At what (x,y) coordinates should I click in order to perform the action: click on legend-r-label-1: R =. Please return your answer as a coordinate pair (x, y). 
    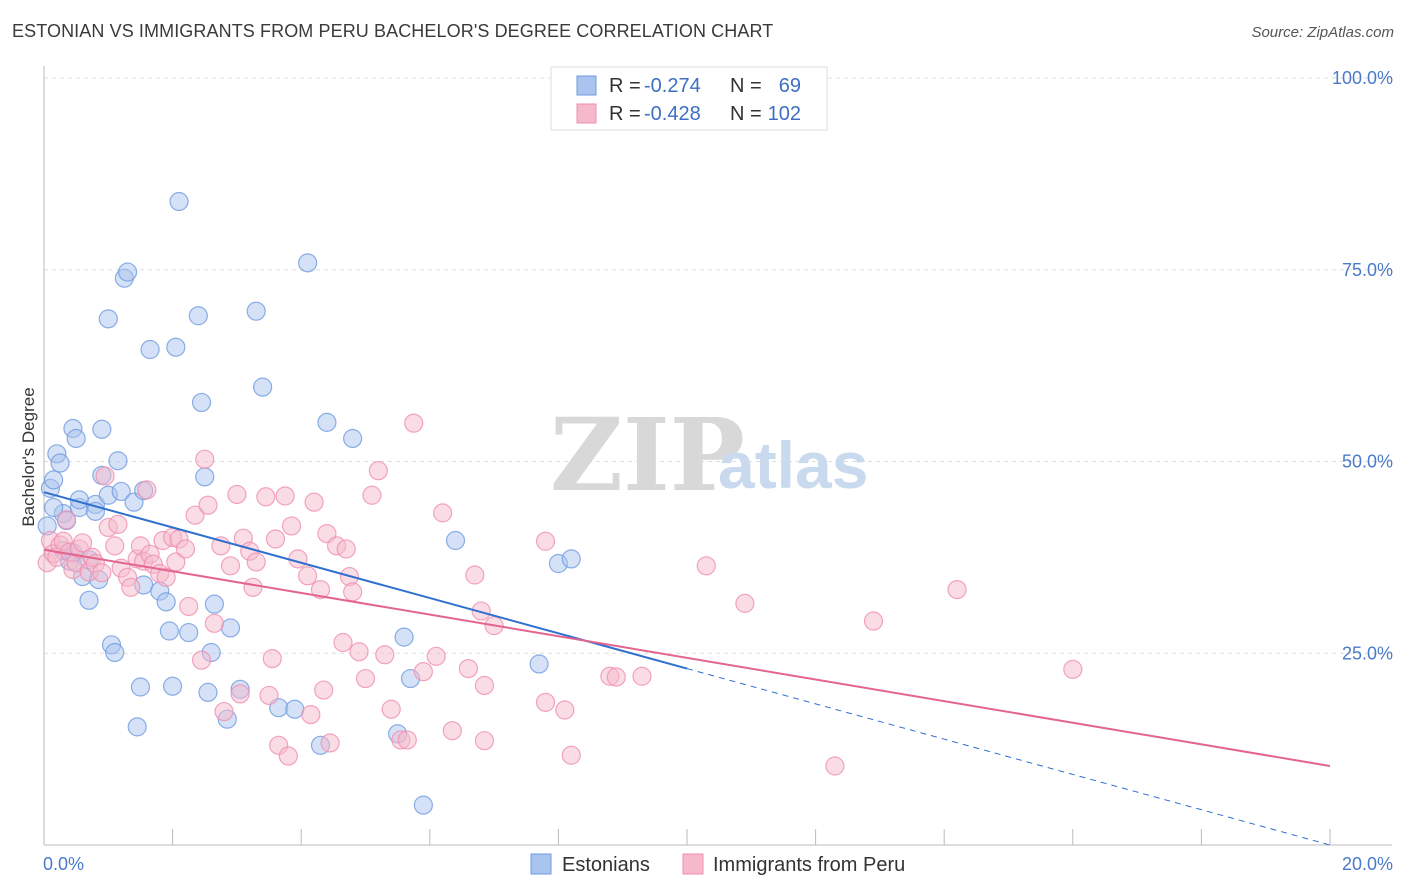
    Looking at the image, I should click on (625, 86).